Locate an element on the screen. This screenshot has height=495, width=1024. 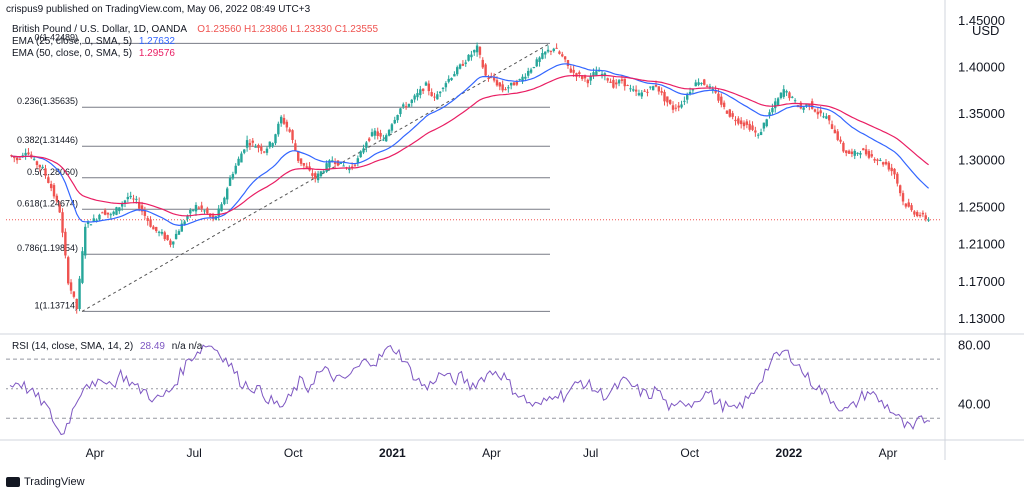
ohlc-low: L1.23330 is located at coordinates (311, 29).